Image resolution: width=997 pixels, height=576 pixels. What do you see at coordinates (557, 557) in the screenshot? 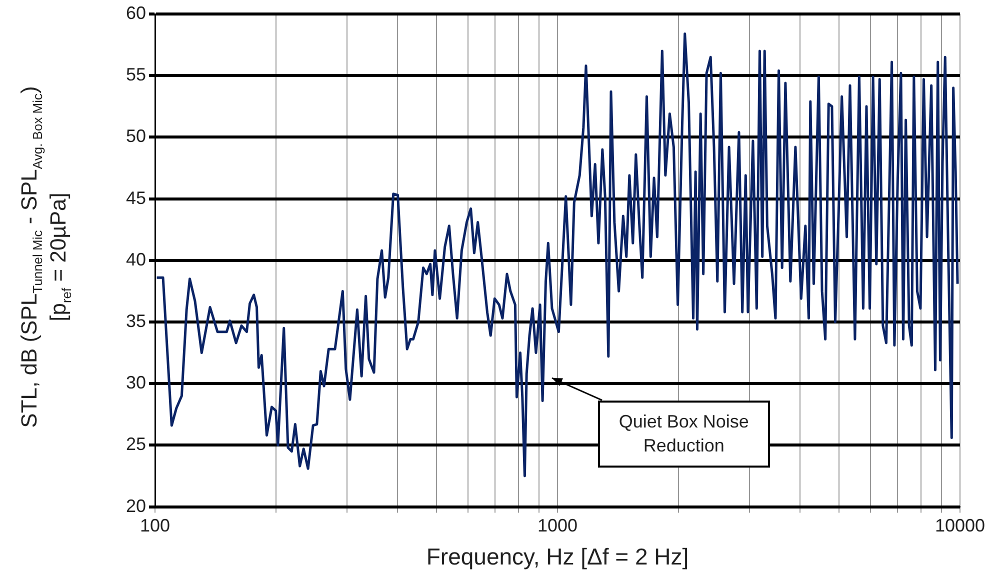
I see `x-axis-title: Frequency, Hz [Δf = 2 Hz]` at bounding box center [557, 557].